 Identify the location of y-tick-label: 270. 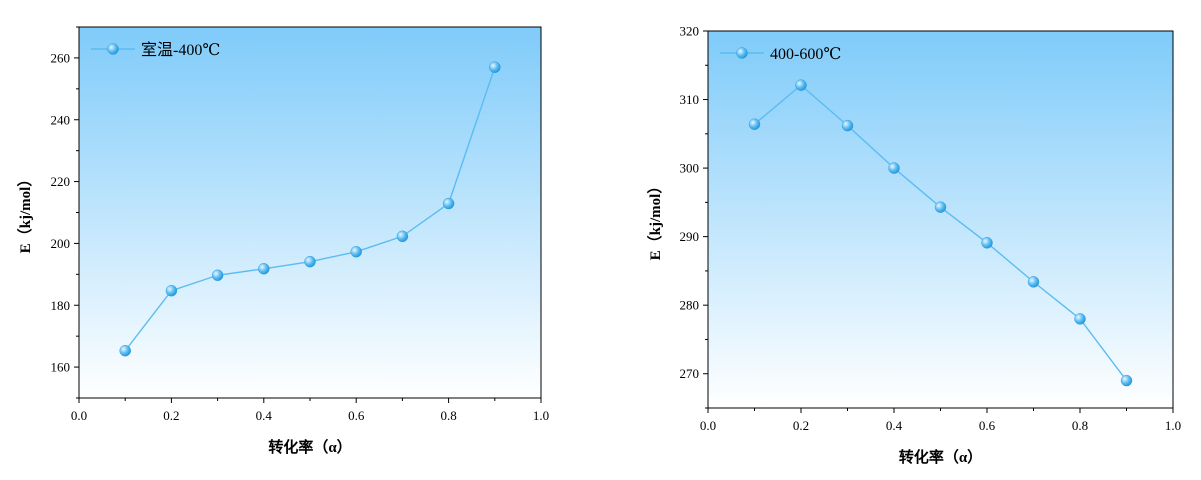
(690, 373).